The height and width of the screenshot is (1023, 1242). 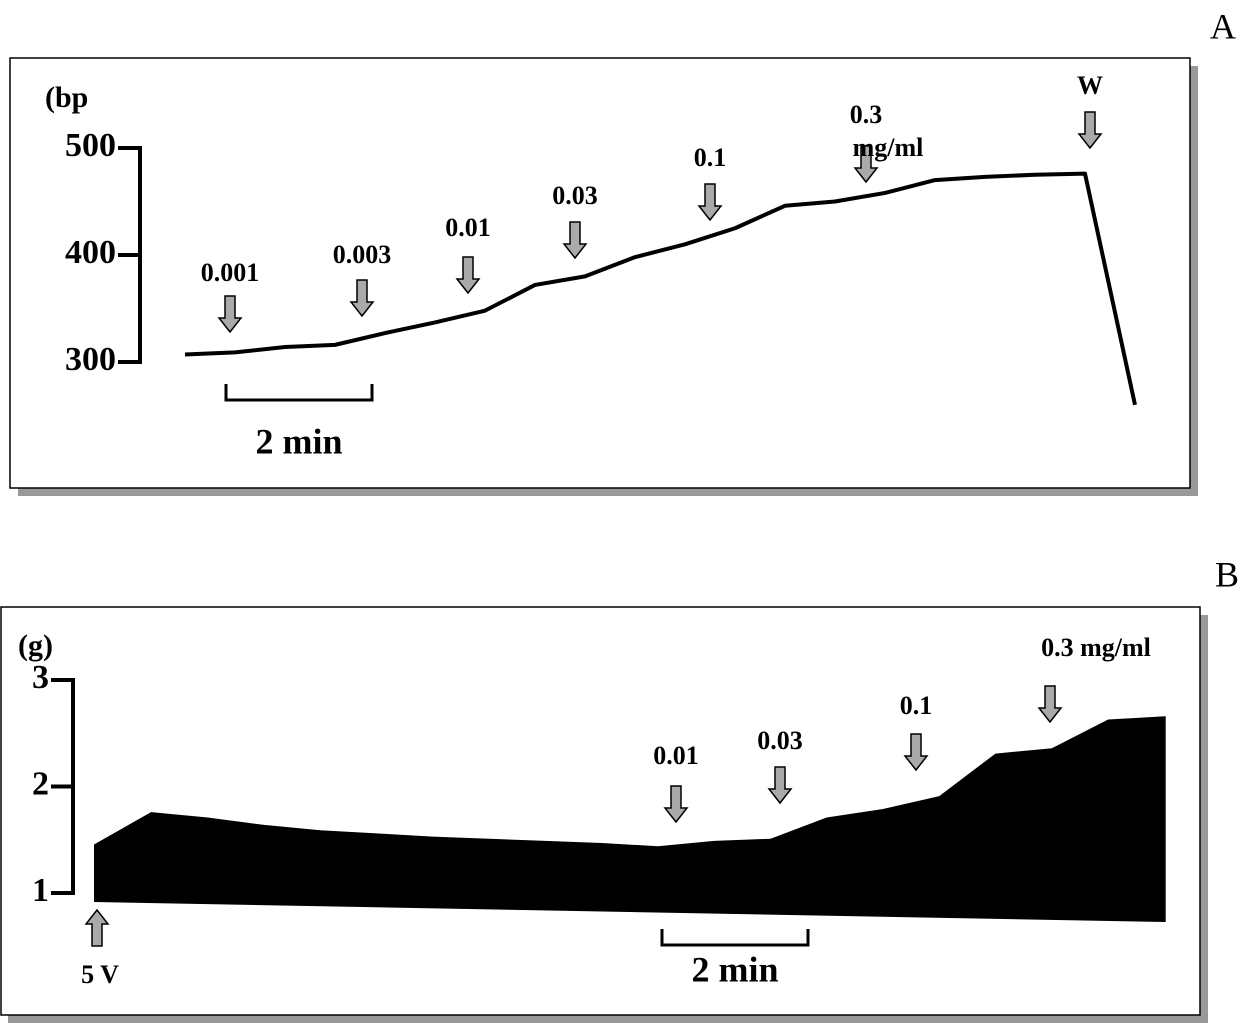 I want to click on y-tick-label: 300, so click(x=90, y=359).